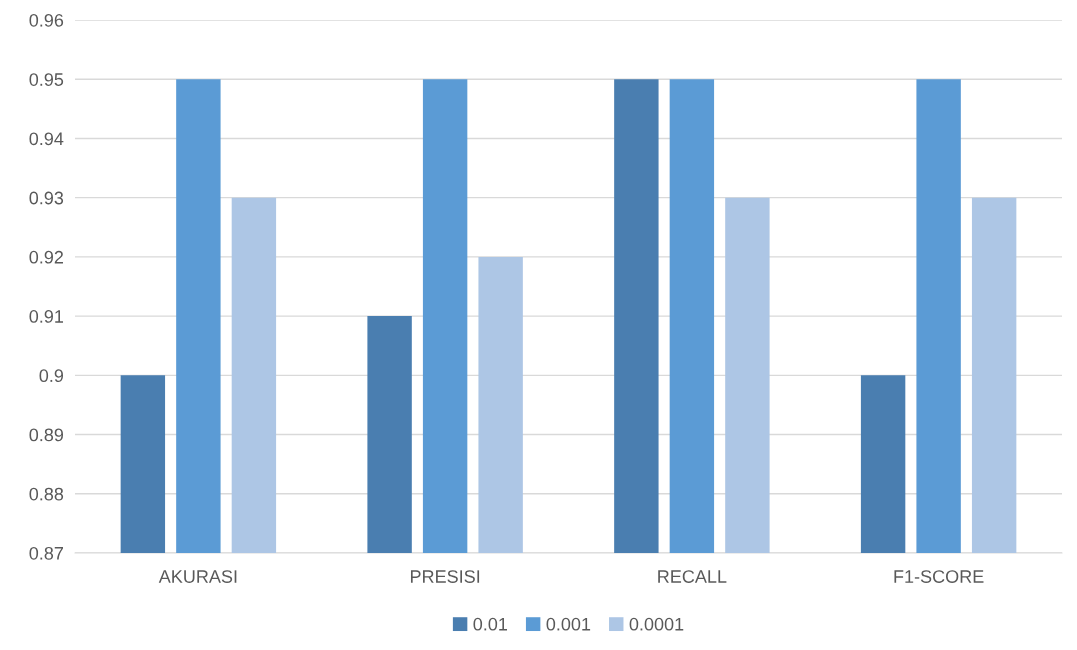  Describe the element at coordinates (46, 494) in the screenshot. I see `y-tick-label: 0.88` at that location.